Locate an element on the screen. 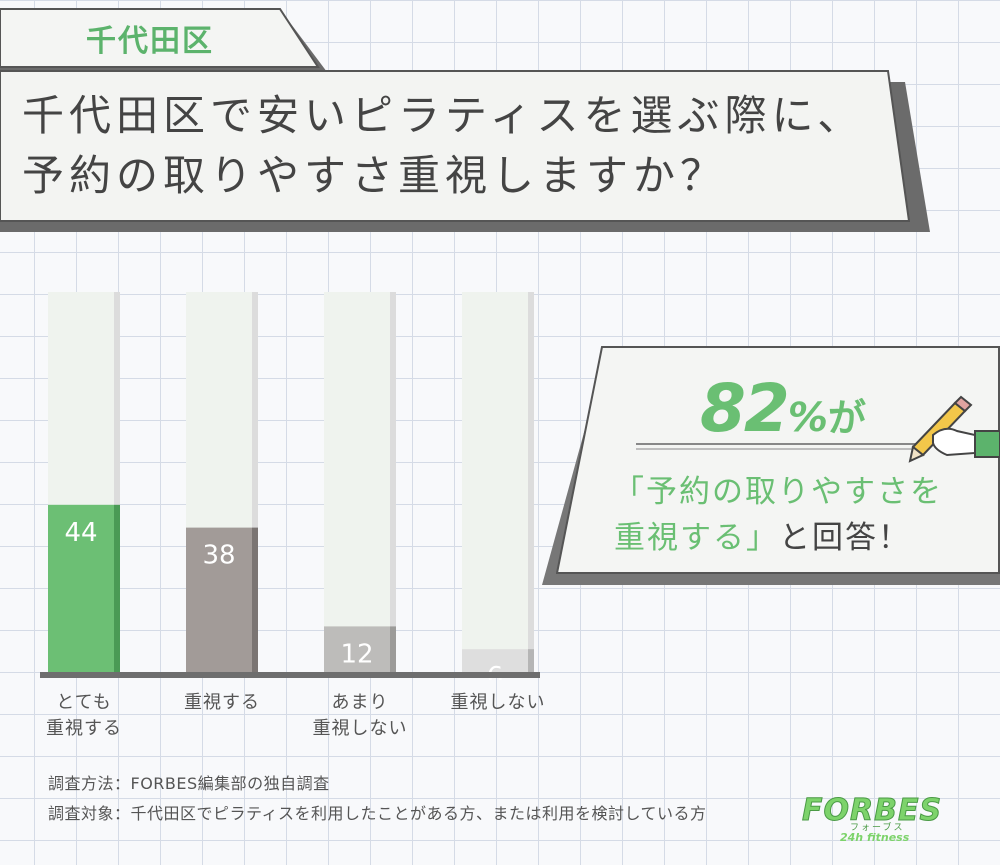  pencil-hand-icon is located at coordinates (954, 429).